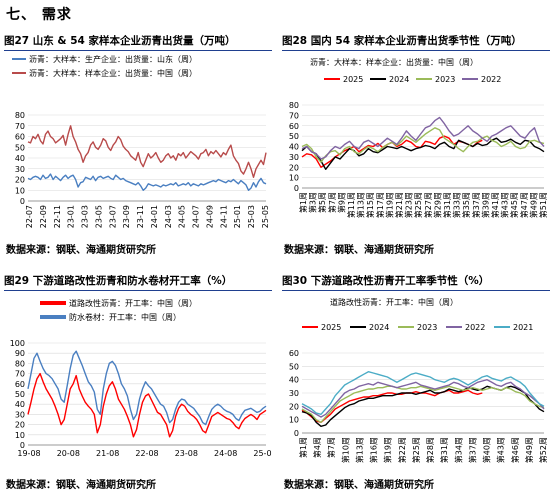 The height and width of the screenshot is (500, 550). I want to click on x-tick-label: 第16周, so click(374, 450).